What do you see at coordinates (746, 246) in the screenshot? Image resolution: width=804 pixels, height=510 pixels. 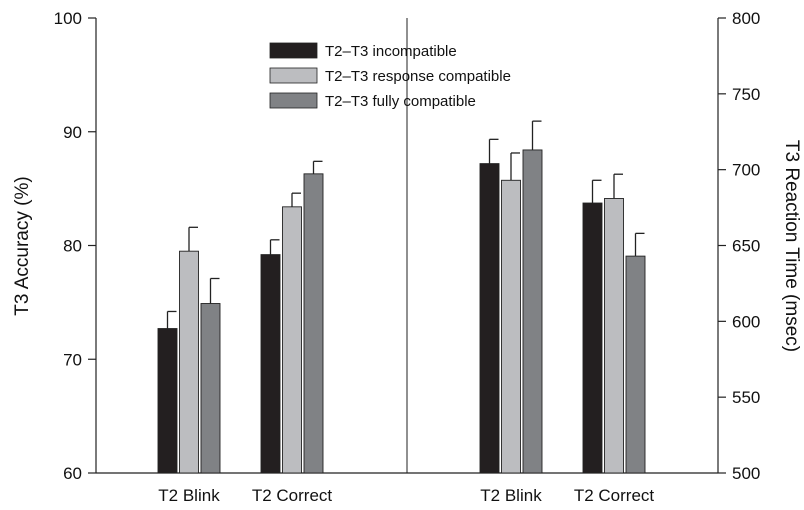 I see `right-tick-label: 650` at bounding box center [746, 246].